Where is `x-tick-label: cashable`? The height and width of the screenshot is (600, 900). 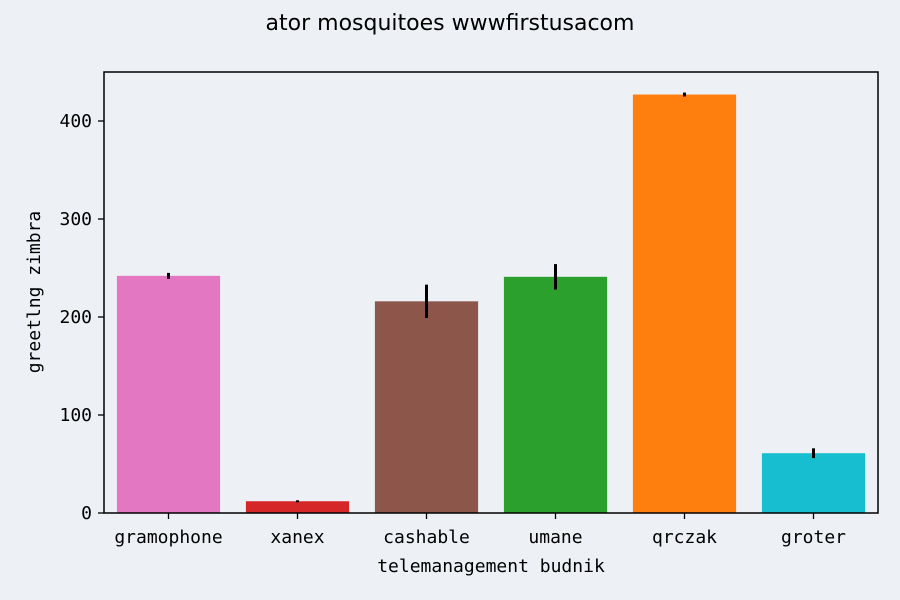
x-tick-label: cashable is located at coordinates (426, 537).